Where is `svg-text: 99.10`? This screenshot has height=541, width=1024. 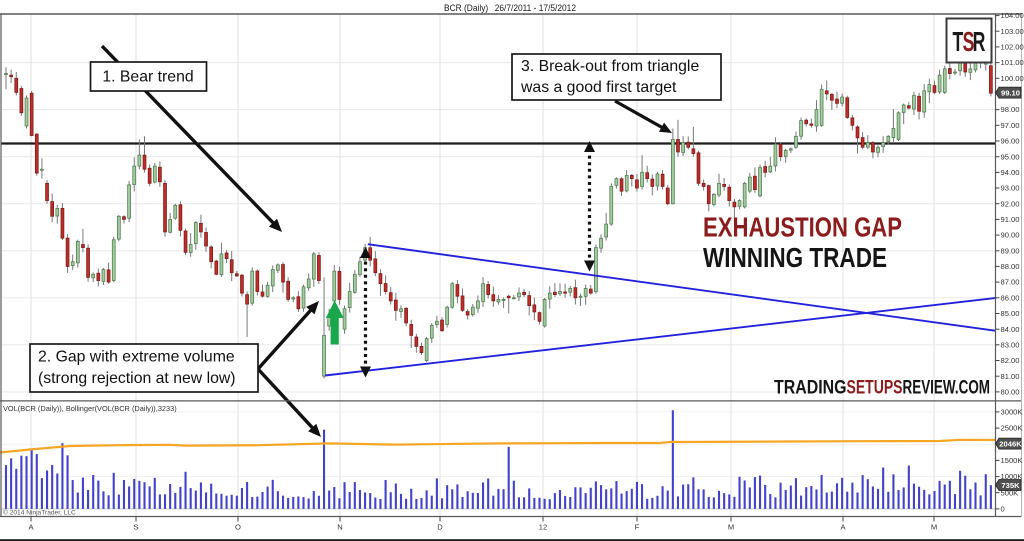 svg-text: 99.10 is located at coordinates (1010, 92).